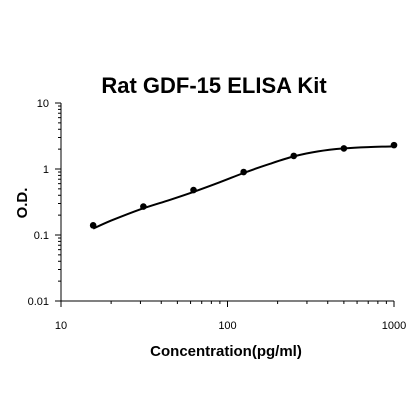  Describe the element at coordinates (38, 302) in the screenshot. I see `y-tick-label: 0.01` at that location.